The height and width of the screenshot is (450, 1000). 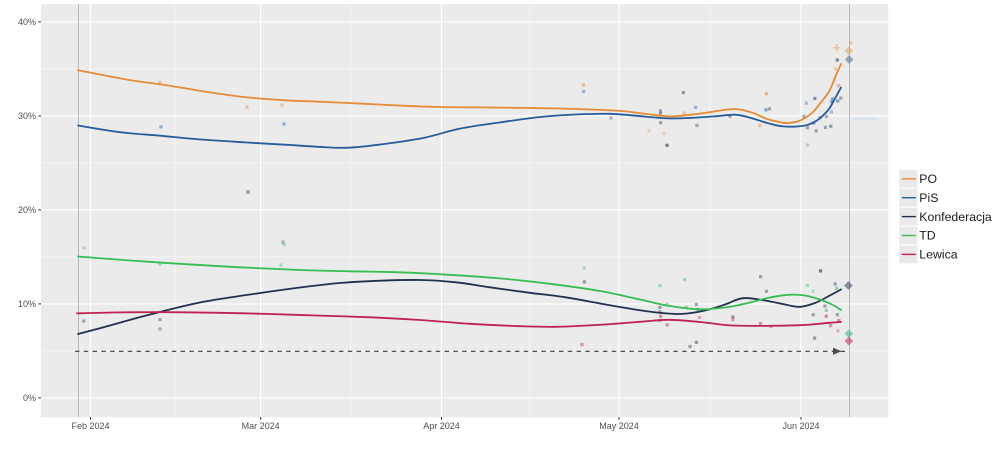 What do you see at coordinates (938, 255) in the screenshot?
I see `svg-text: Lewica` at bounding box center [938, 255].